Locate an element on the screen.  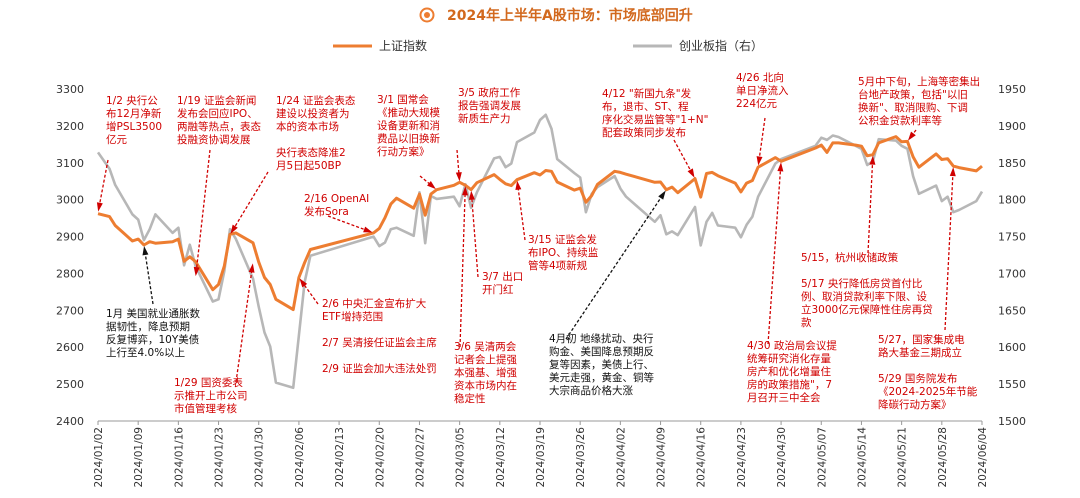
annotation-text: 3/6 吴清两会 is located at coordinates (485, 346).